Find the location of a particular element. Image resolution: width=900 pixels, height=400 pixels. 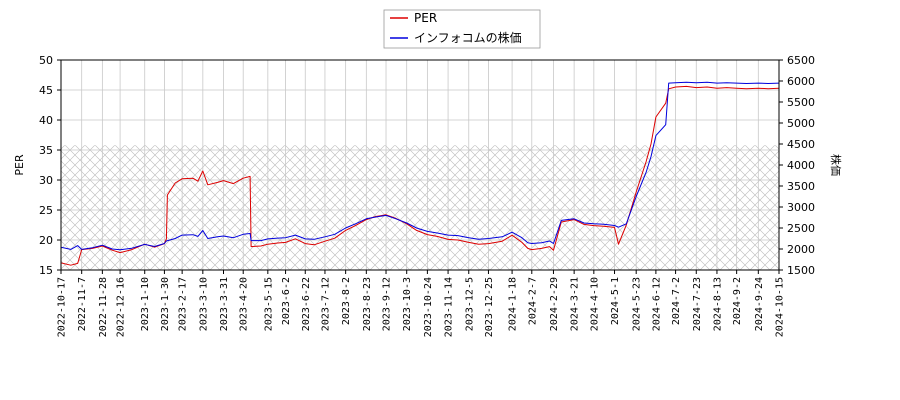

x-tick-label: 2023-12-5 is located at coordinates (469, 304).